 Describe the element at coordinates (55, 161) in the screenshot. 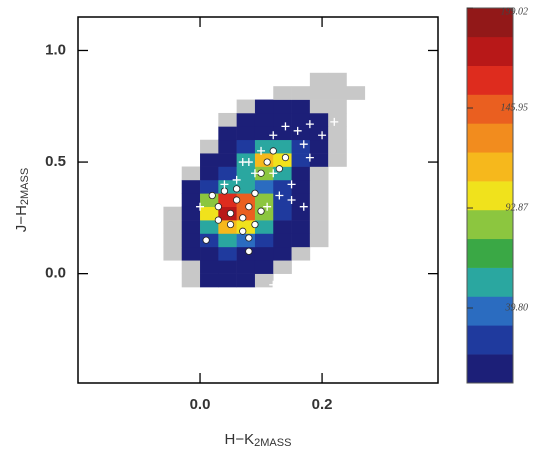

I see `y-tick-label: 0.5` at that location.